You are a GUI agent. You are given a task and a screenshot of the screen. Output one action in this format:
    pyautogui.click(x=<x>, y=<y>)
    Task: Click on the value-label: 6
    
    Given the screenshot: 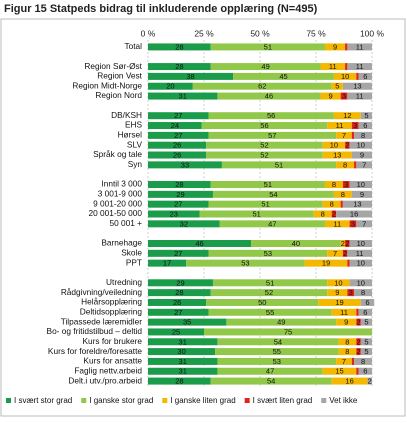 What is the action you would take?
    pyautogui.click(x=367, y=302)
    